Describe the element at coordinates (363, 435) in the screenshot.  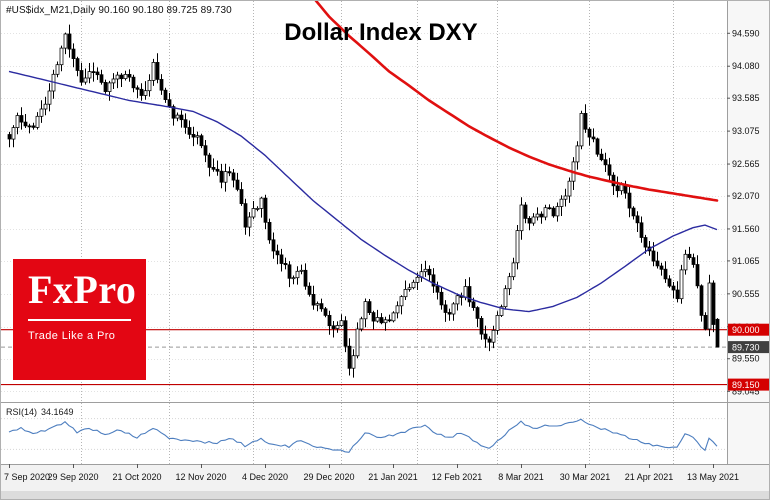
I see `rsi-line` at that location.